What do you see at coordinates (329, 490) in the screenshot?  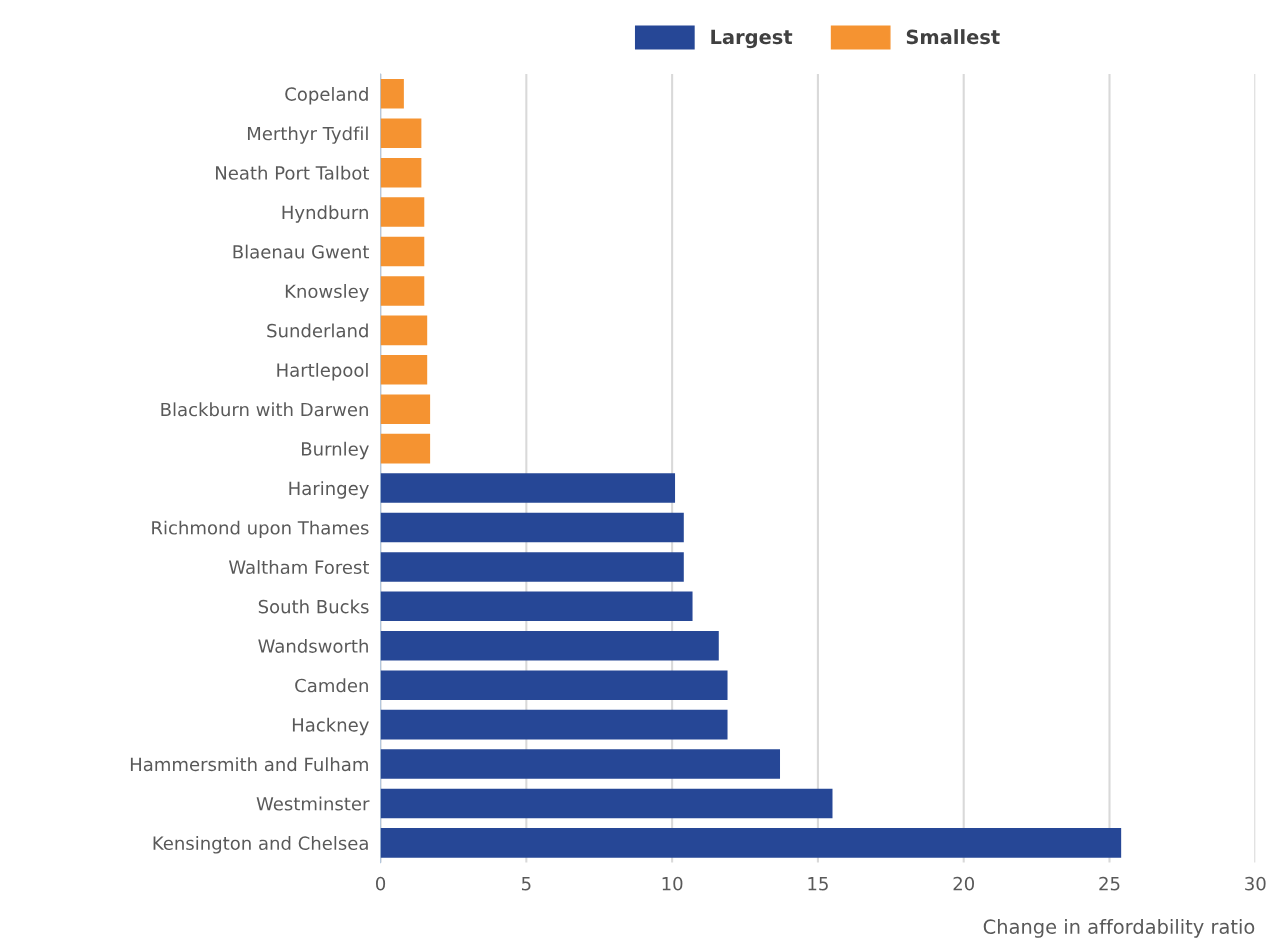 I see `y-tick-label: Haringey` at bounding box center [329, 490].